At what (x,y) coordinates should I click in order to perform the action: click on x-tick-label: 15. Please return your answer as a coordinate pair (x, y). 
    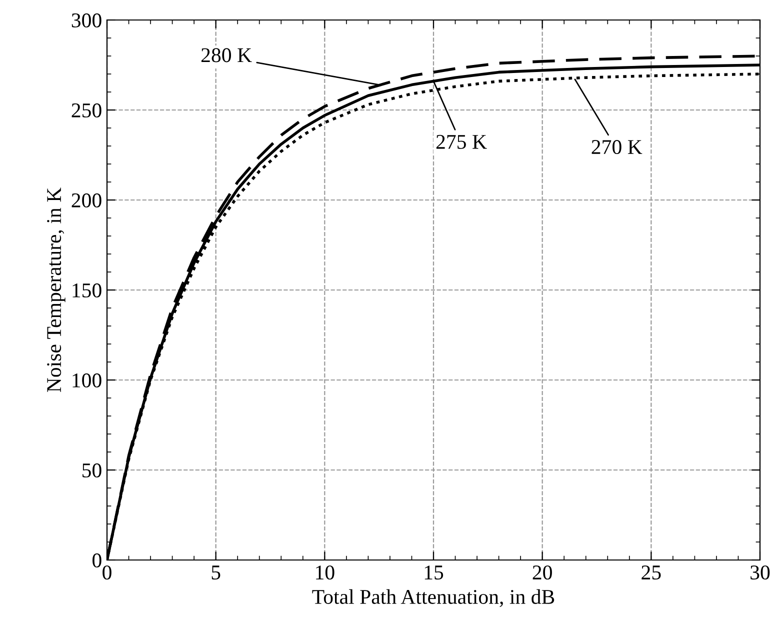
    Looking at the image, I should click on (434, 573).